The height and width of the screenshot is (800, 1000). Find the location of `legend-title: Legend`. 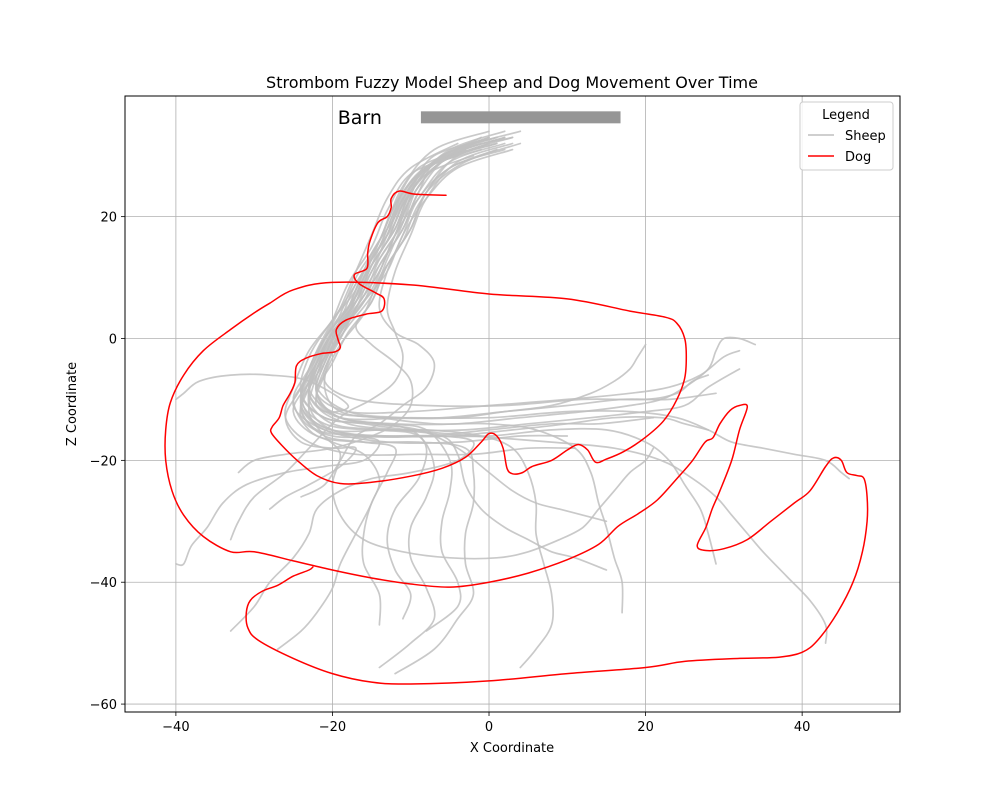

legend-title: Legend is located at coordinates (846, 115).